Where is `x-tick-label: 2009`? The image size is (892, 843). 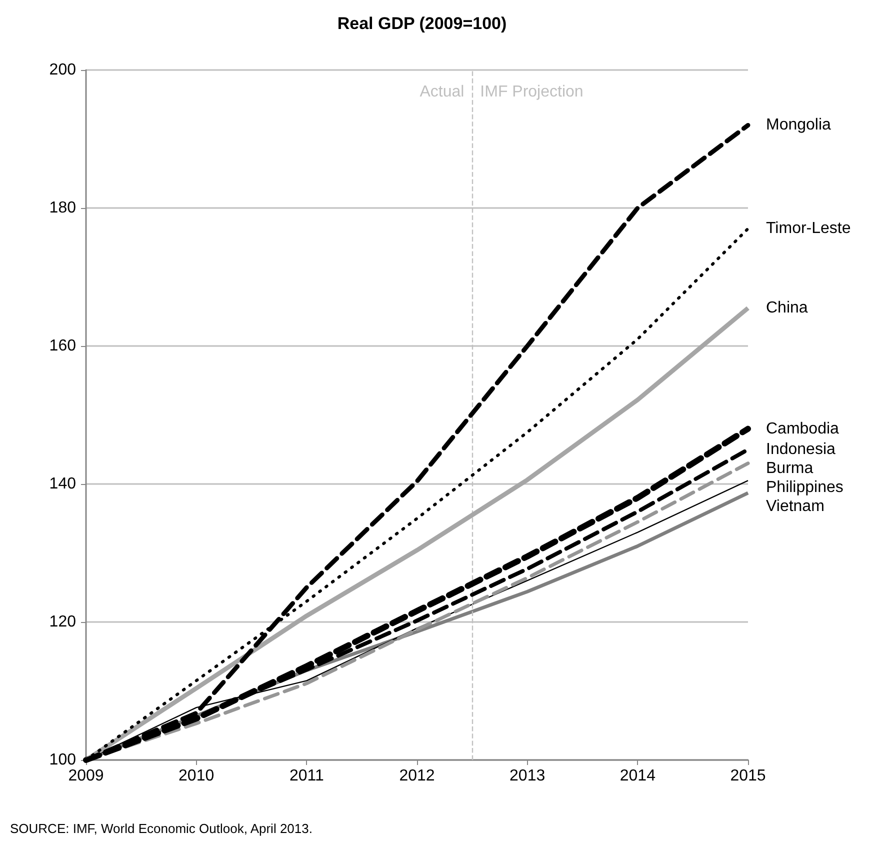 x-tick-label: 2009 is located at coordinates (86, 776).